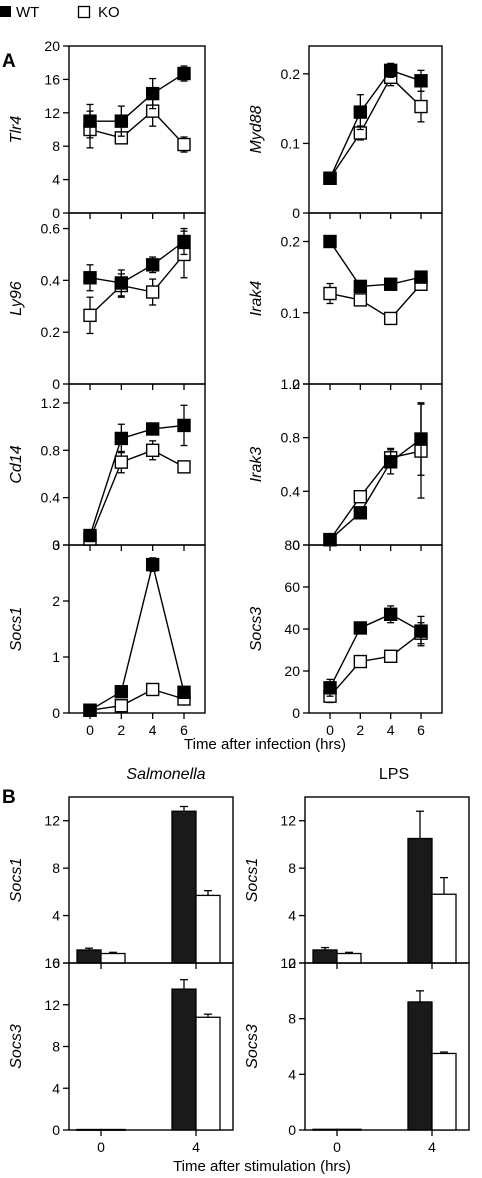  What do you see at coordinates (16, 298) in the screenshot?
I see `plot-ly96-ylabel: Ly96` at bounding box center [16, 298].